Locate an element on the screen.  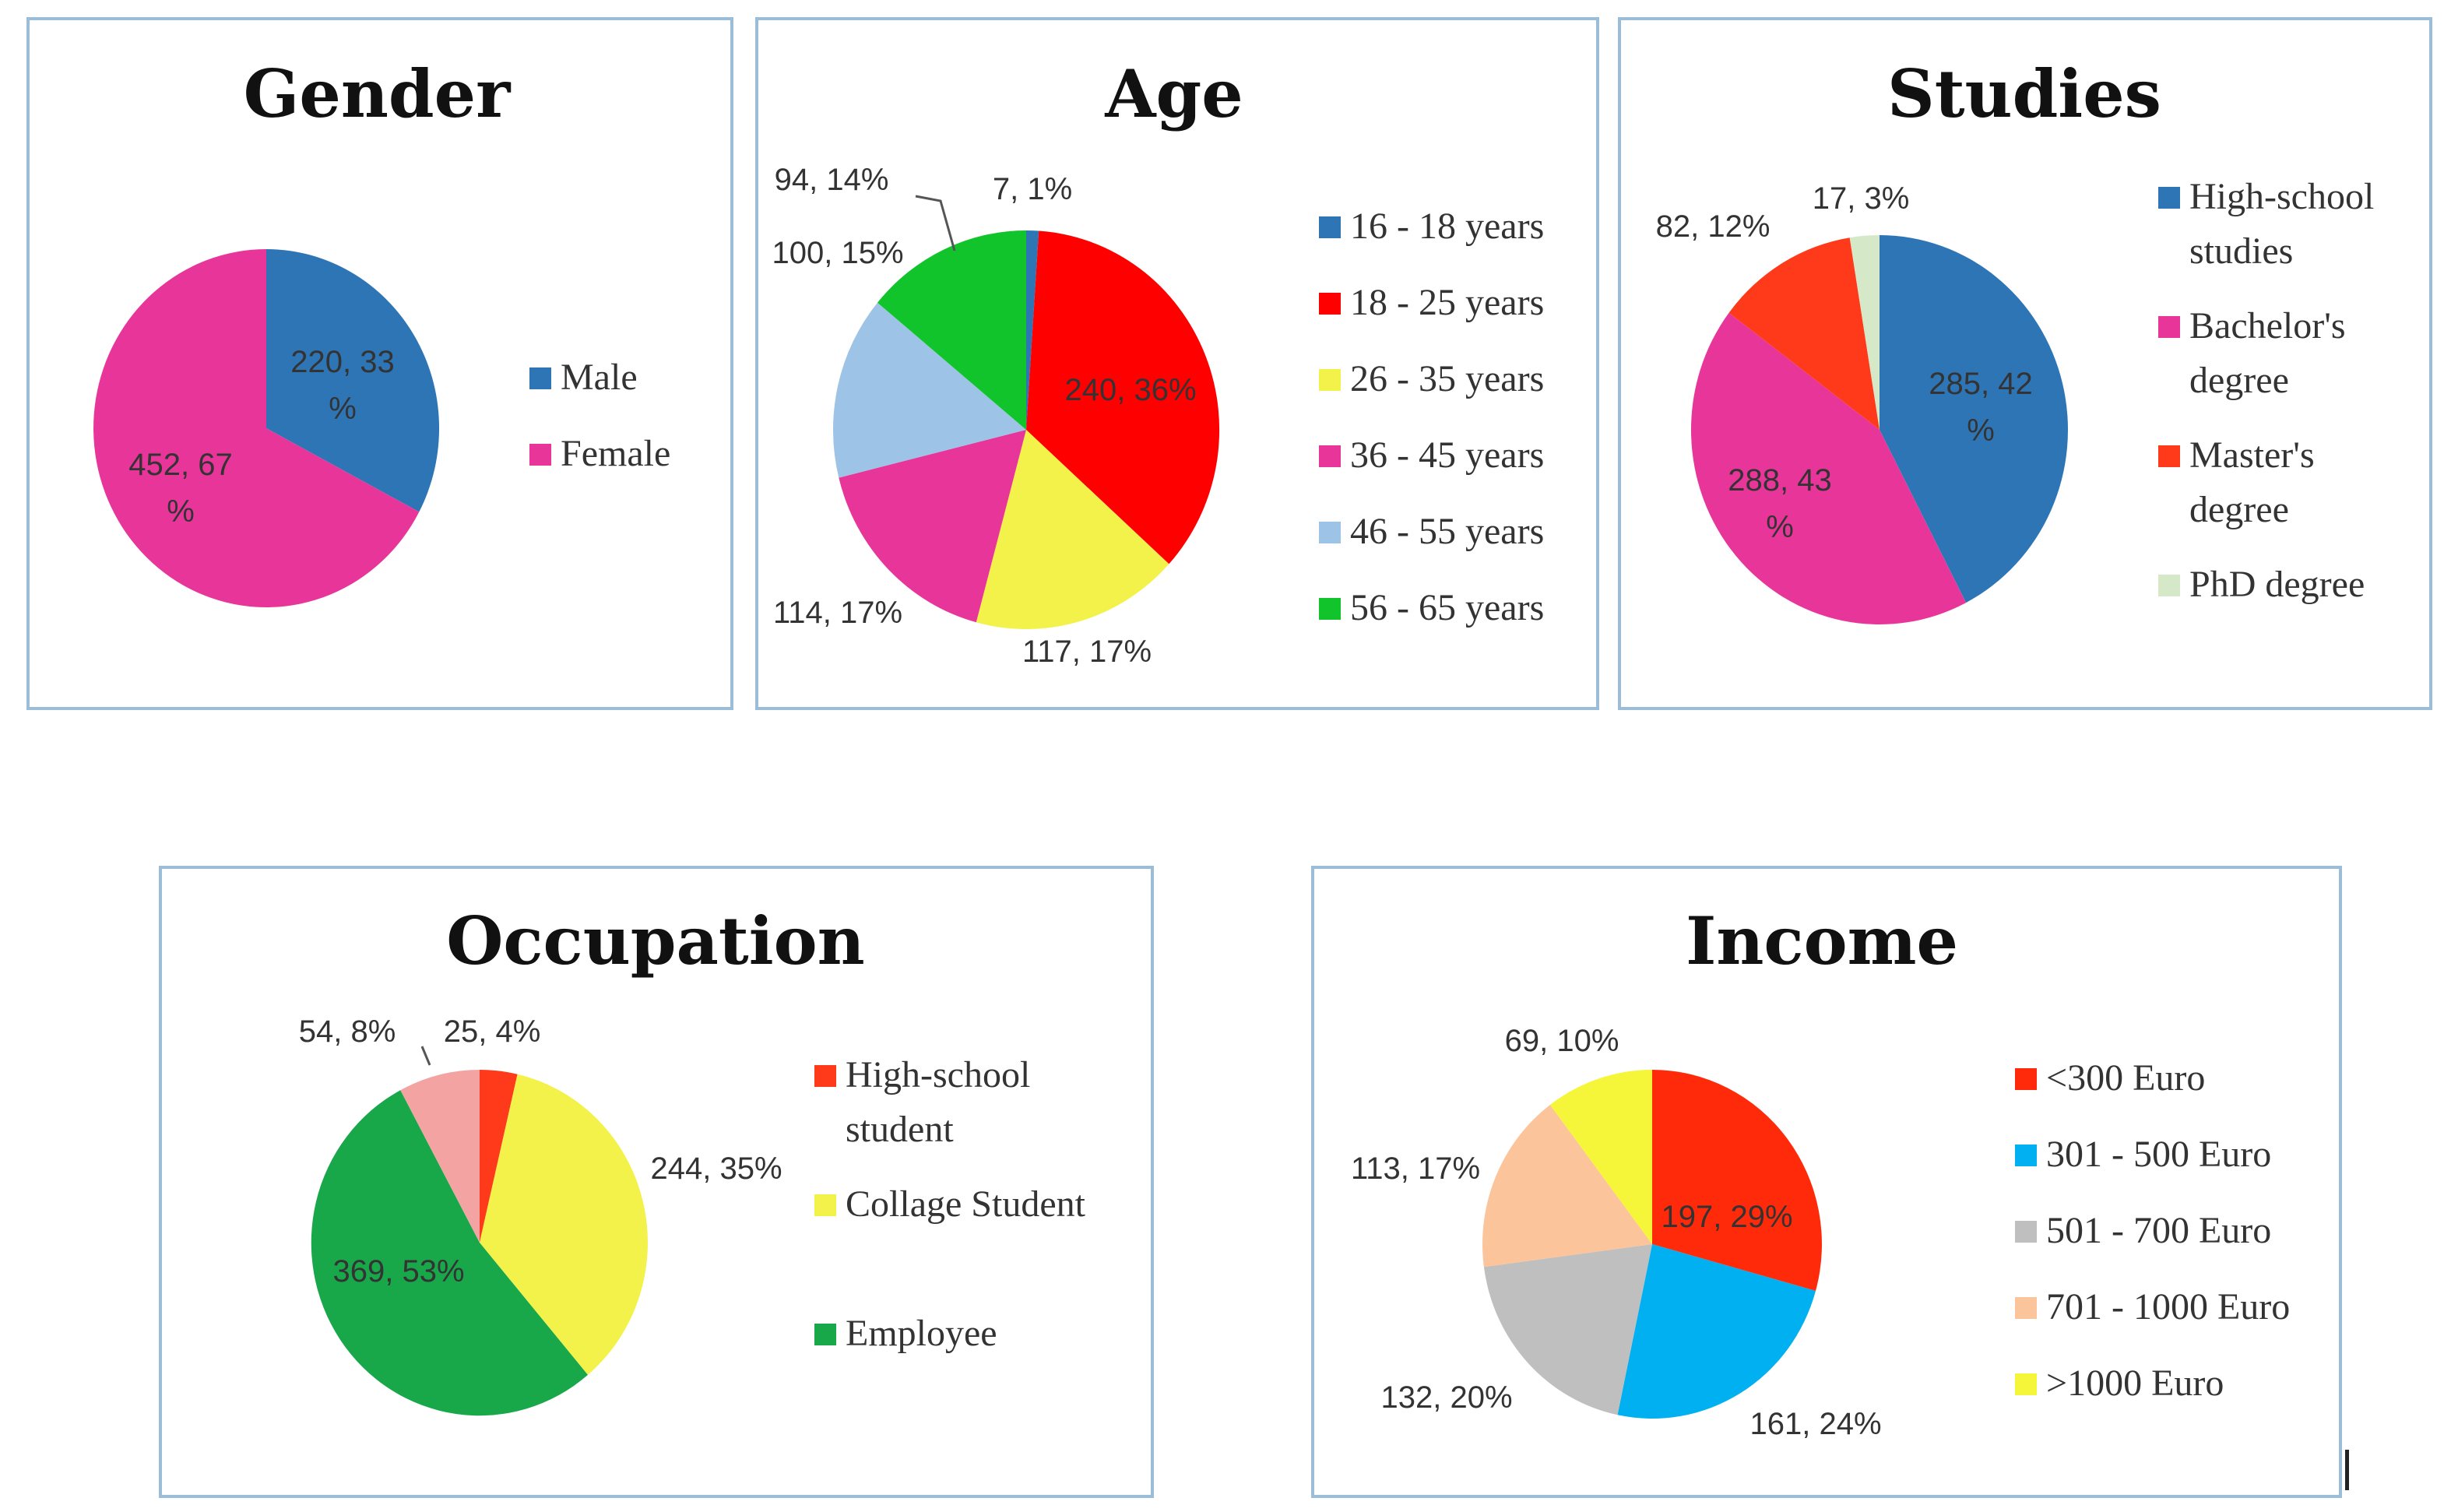
income-data-label-3: 132, 20% is located at coordinates (1446, 1397).